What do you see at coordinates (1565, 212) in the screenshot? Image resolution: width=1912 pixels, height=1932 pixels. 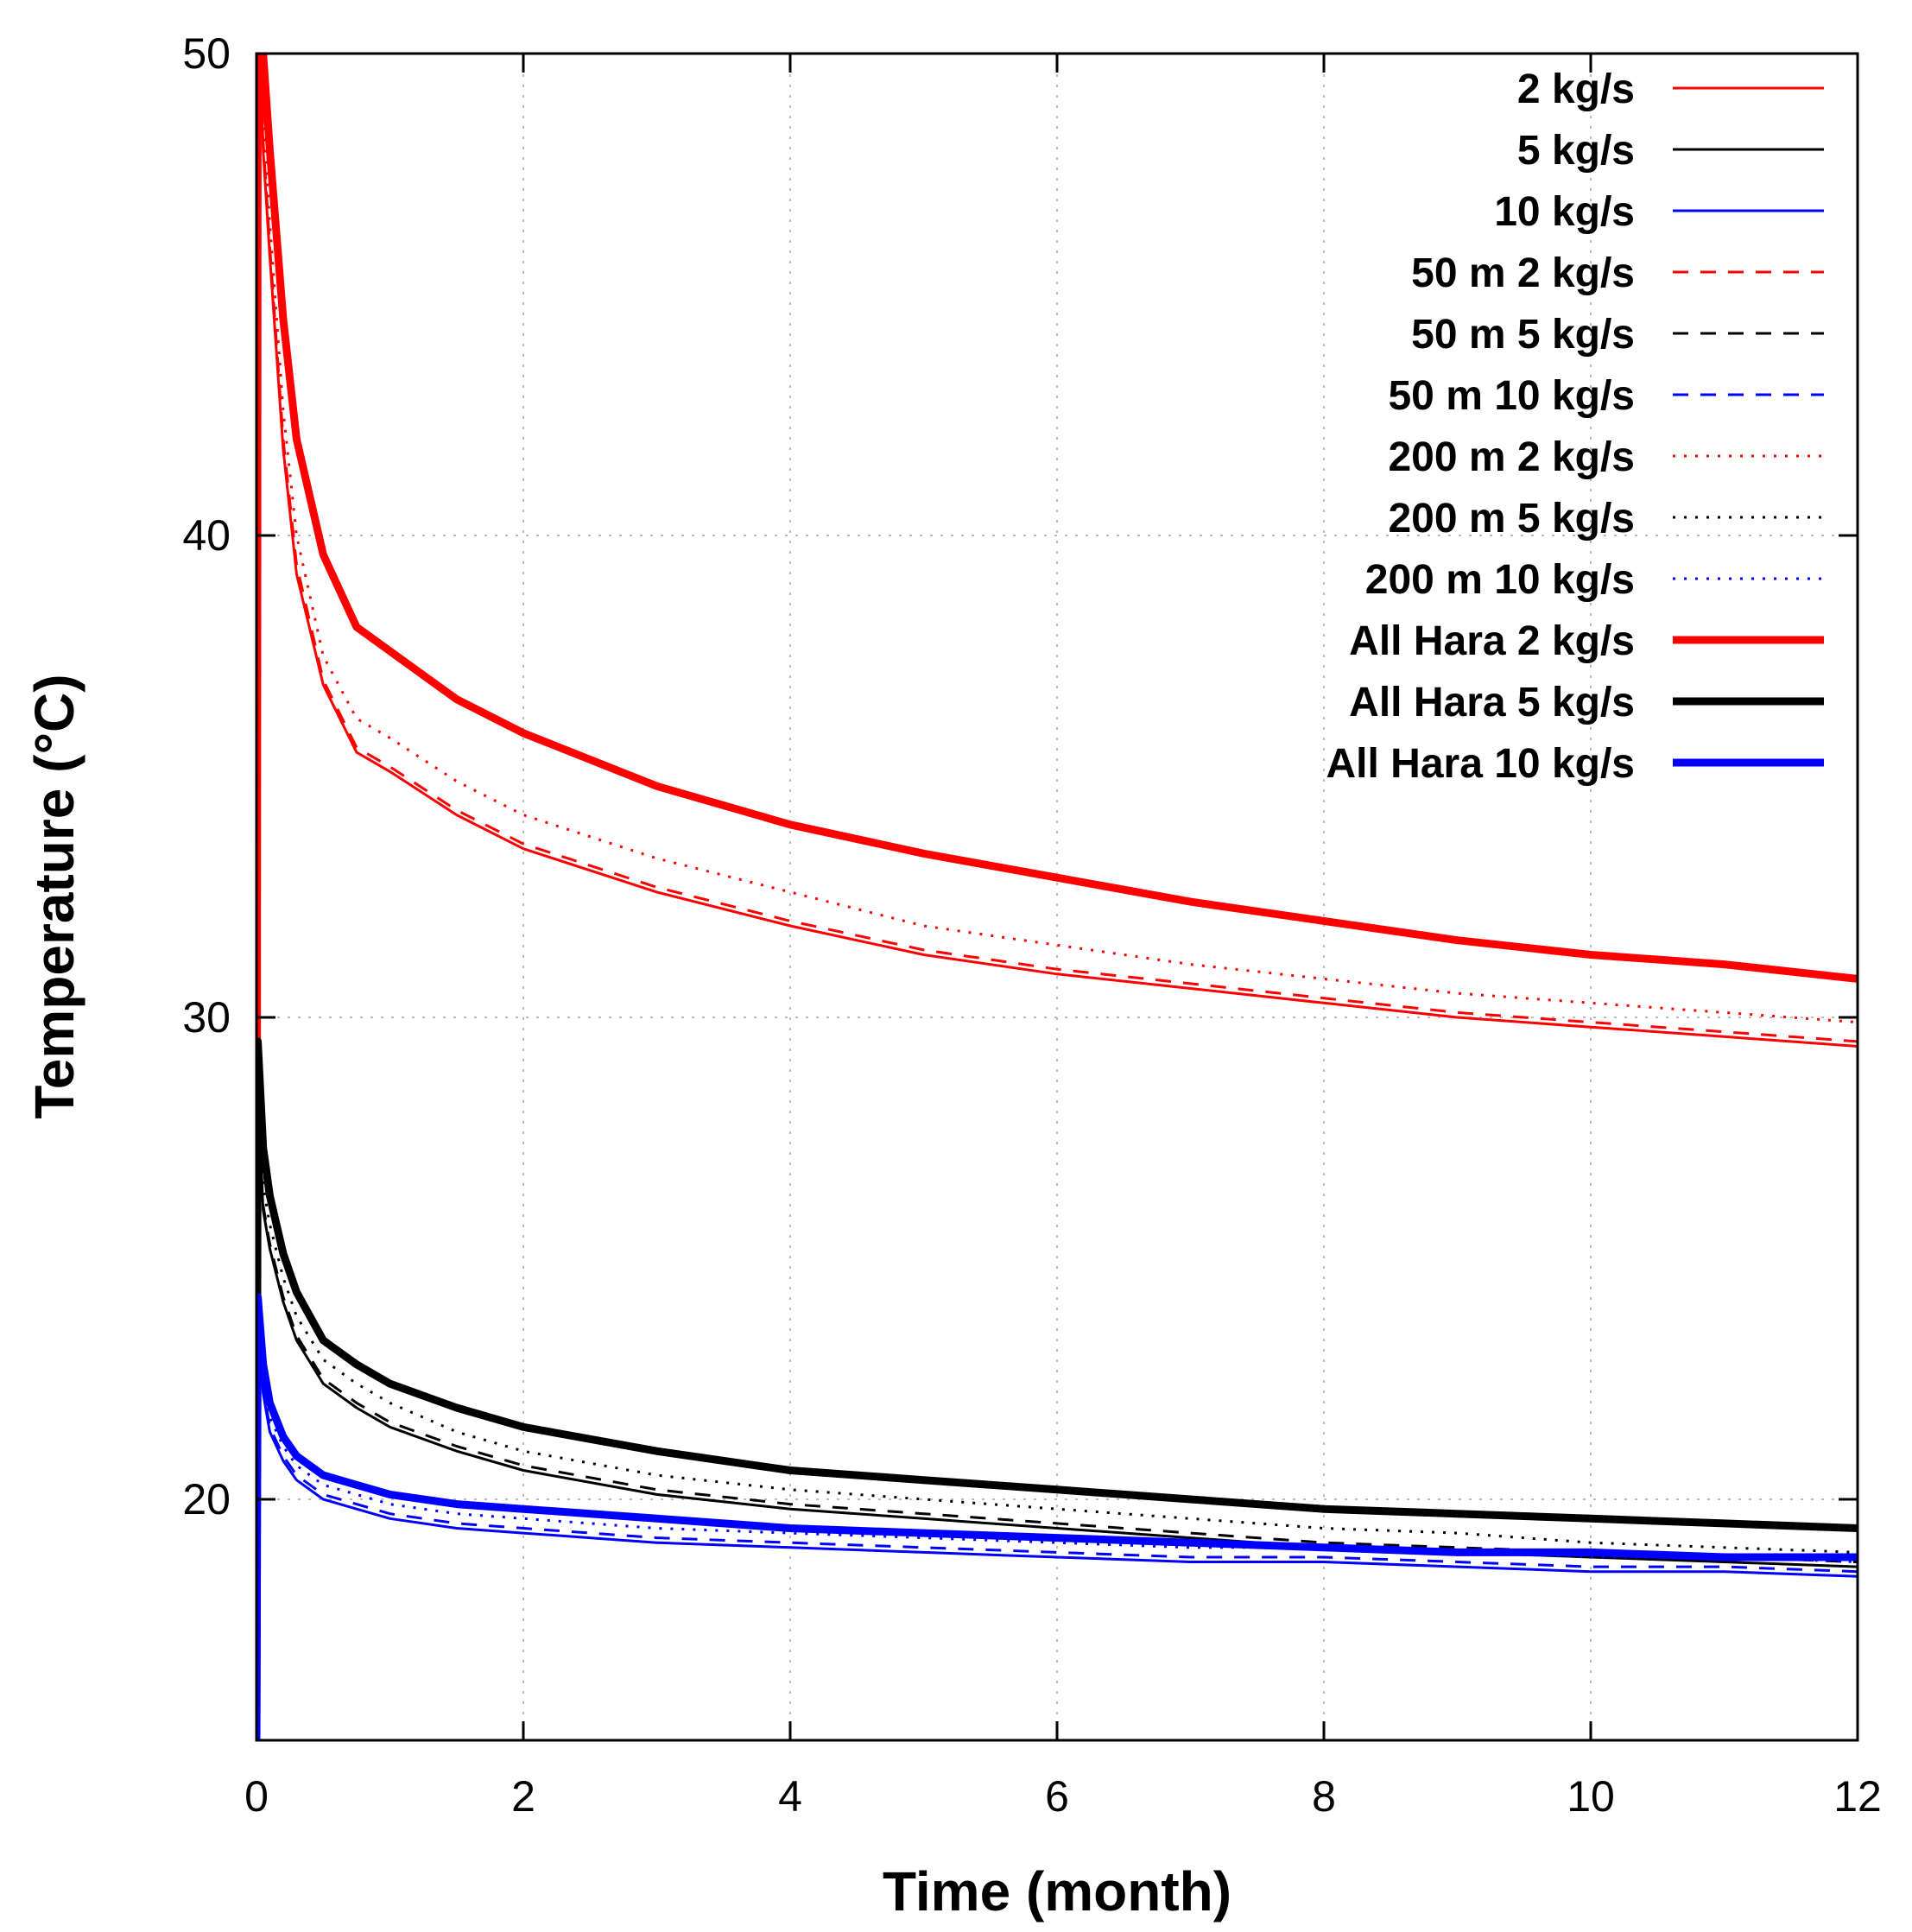 I see `legend-label-3: 10 kg/s` at bounding box center [1565, 212].